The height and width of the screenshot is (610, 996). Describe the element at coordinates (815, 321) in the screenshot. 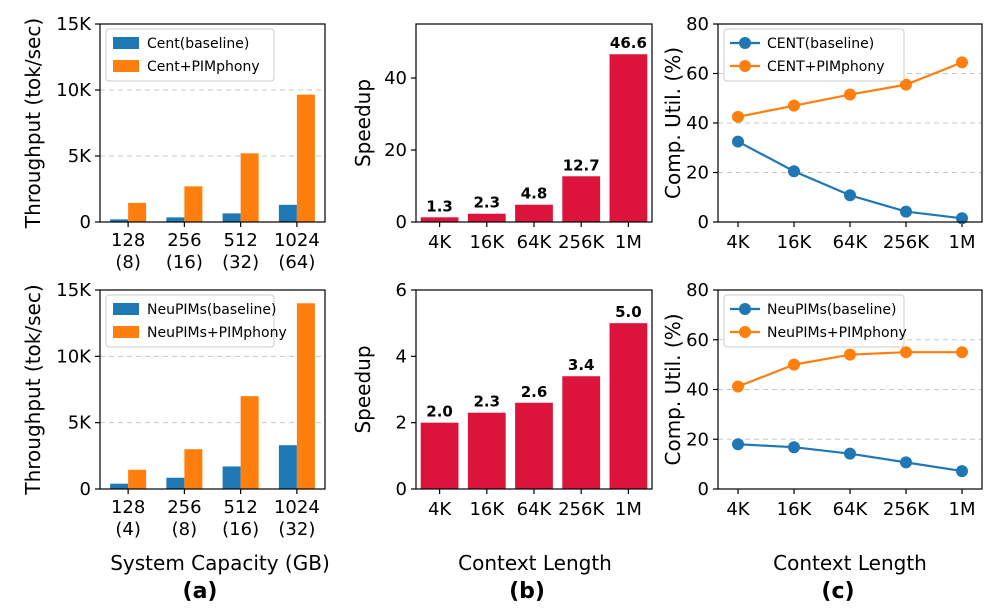

I see `legend: NeuPIMs(baseline) NeuPIMs+PIMphony` at that location.